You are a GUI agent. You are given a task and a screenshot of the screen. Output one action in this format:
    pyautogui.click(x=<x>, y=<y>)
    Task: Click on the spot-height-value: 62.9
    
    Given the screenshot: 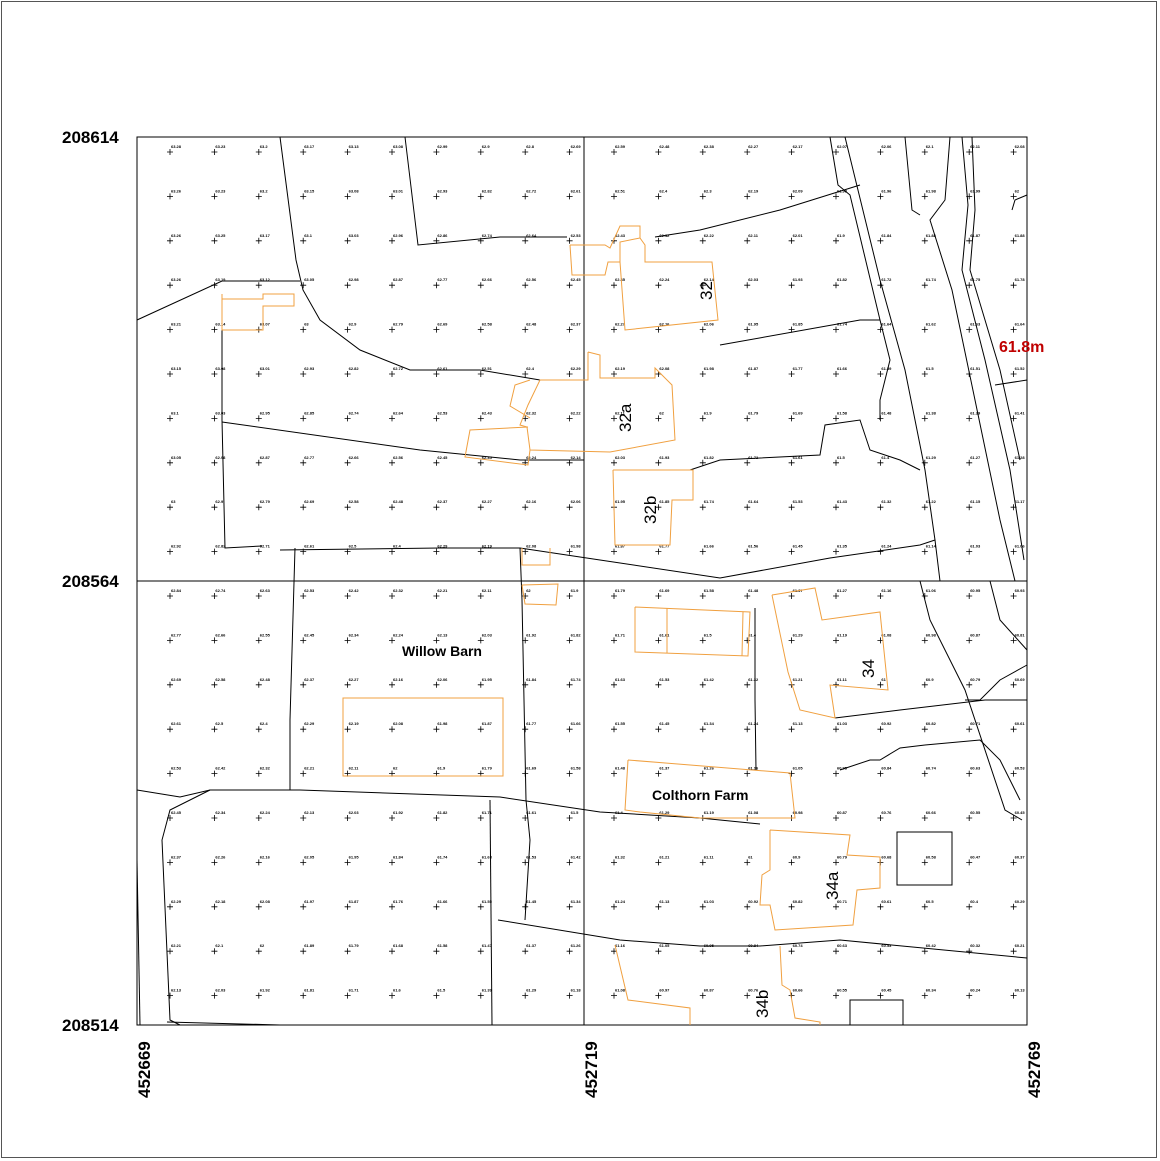 What is the action you would take?
    pyautogui.click(x=353, y=324)
    